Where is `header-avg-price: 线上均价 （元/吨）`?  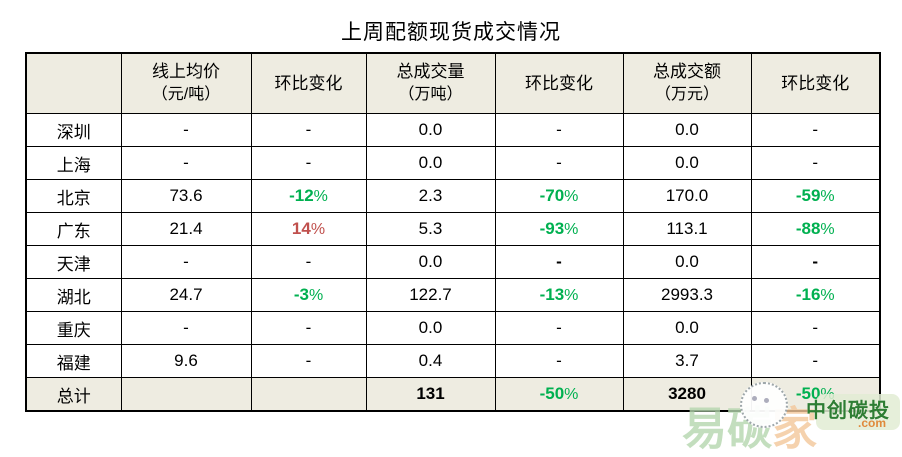 header-avg-price: 线上均价 （元/吨） is located at coordinates (186, 83).